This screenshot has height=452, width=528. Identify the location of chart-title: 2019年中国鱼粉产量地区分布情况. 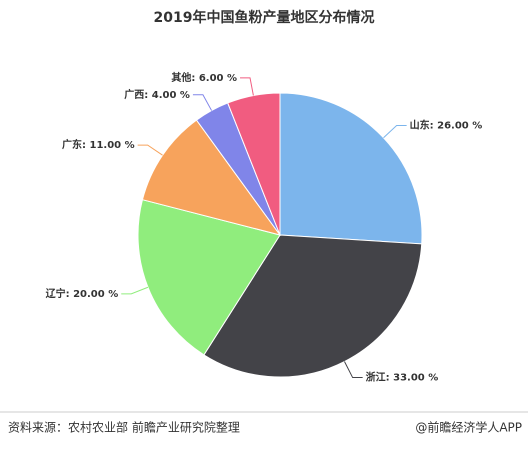
(264, 17).